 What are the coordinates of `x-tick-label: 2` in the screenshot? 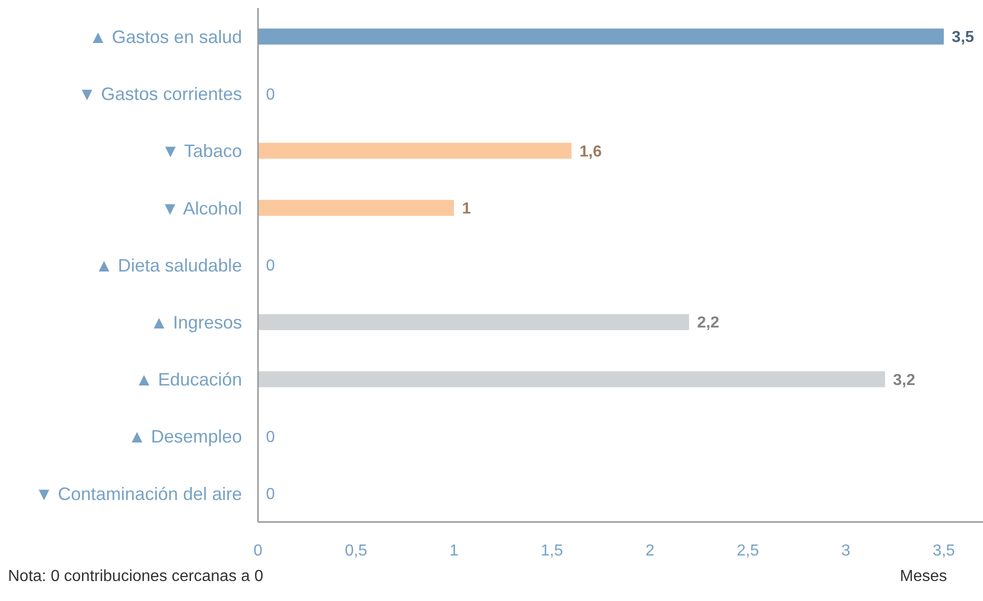 It's located at (649, 551).